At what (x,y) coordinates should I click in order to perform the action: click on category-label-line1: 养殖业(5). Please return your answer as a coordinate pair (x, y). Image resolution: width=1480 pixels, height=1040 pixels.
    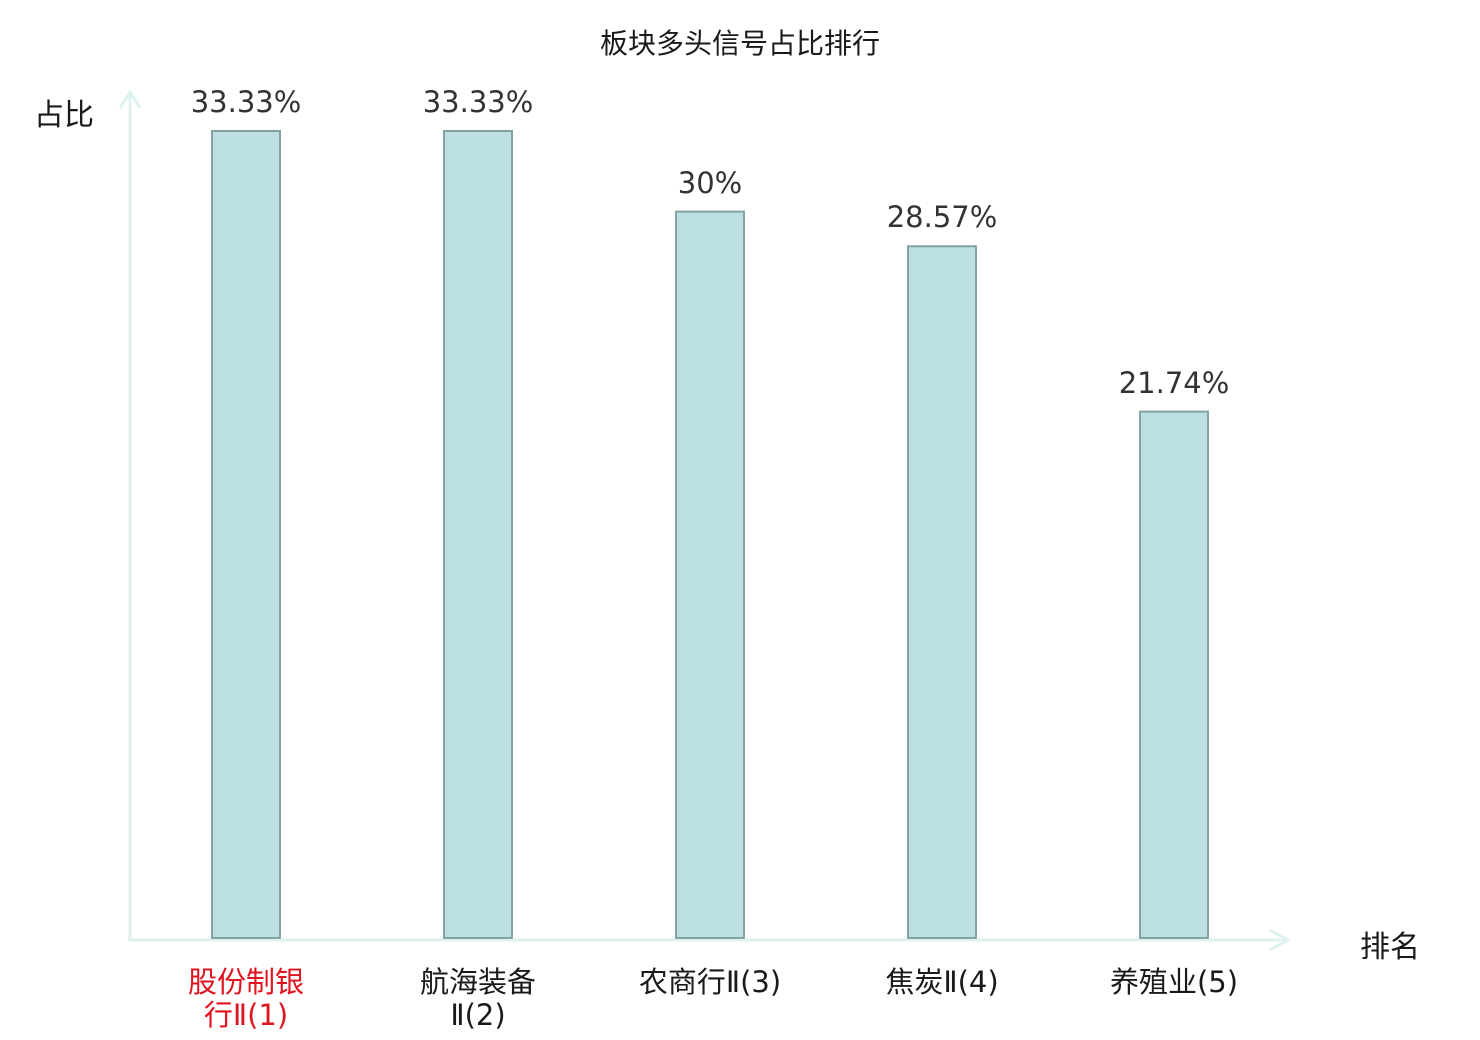
    Looking at the image, I should click on (1174, 982).